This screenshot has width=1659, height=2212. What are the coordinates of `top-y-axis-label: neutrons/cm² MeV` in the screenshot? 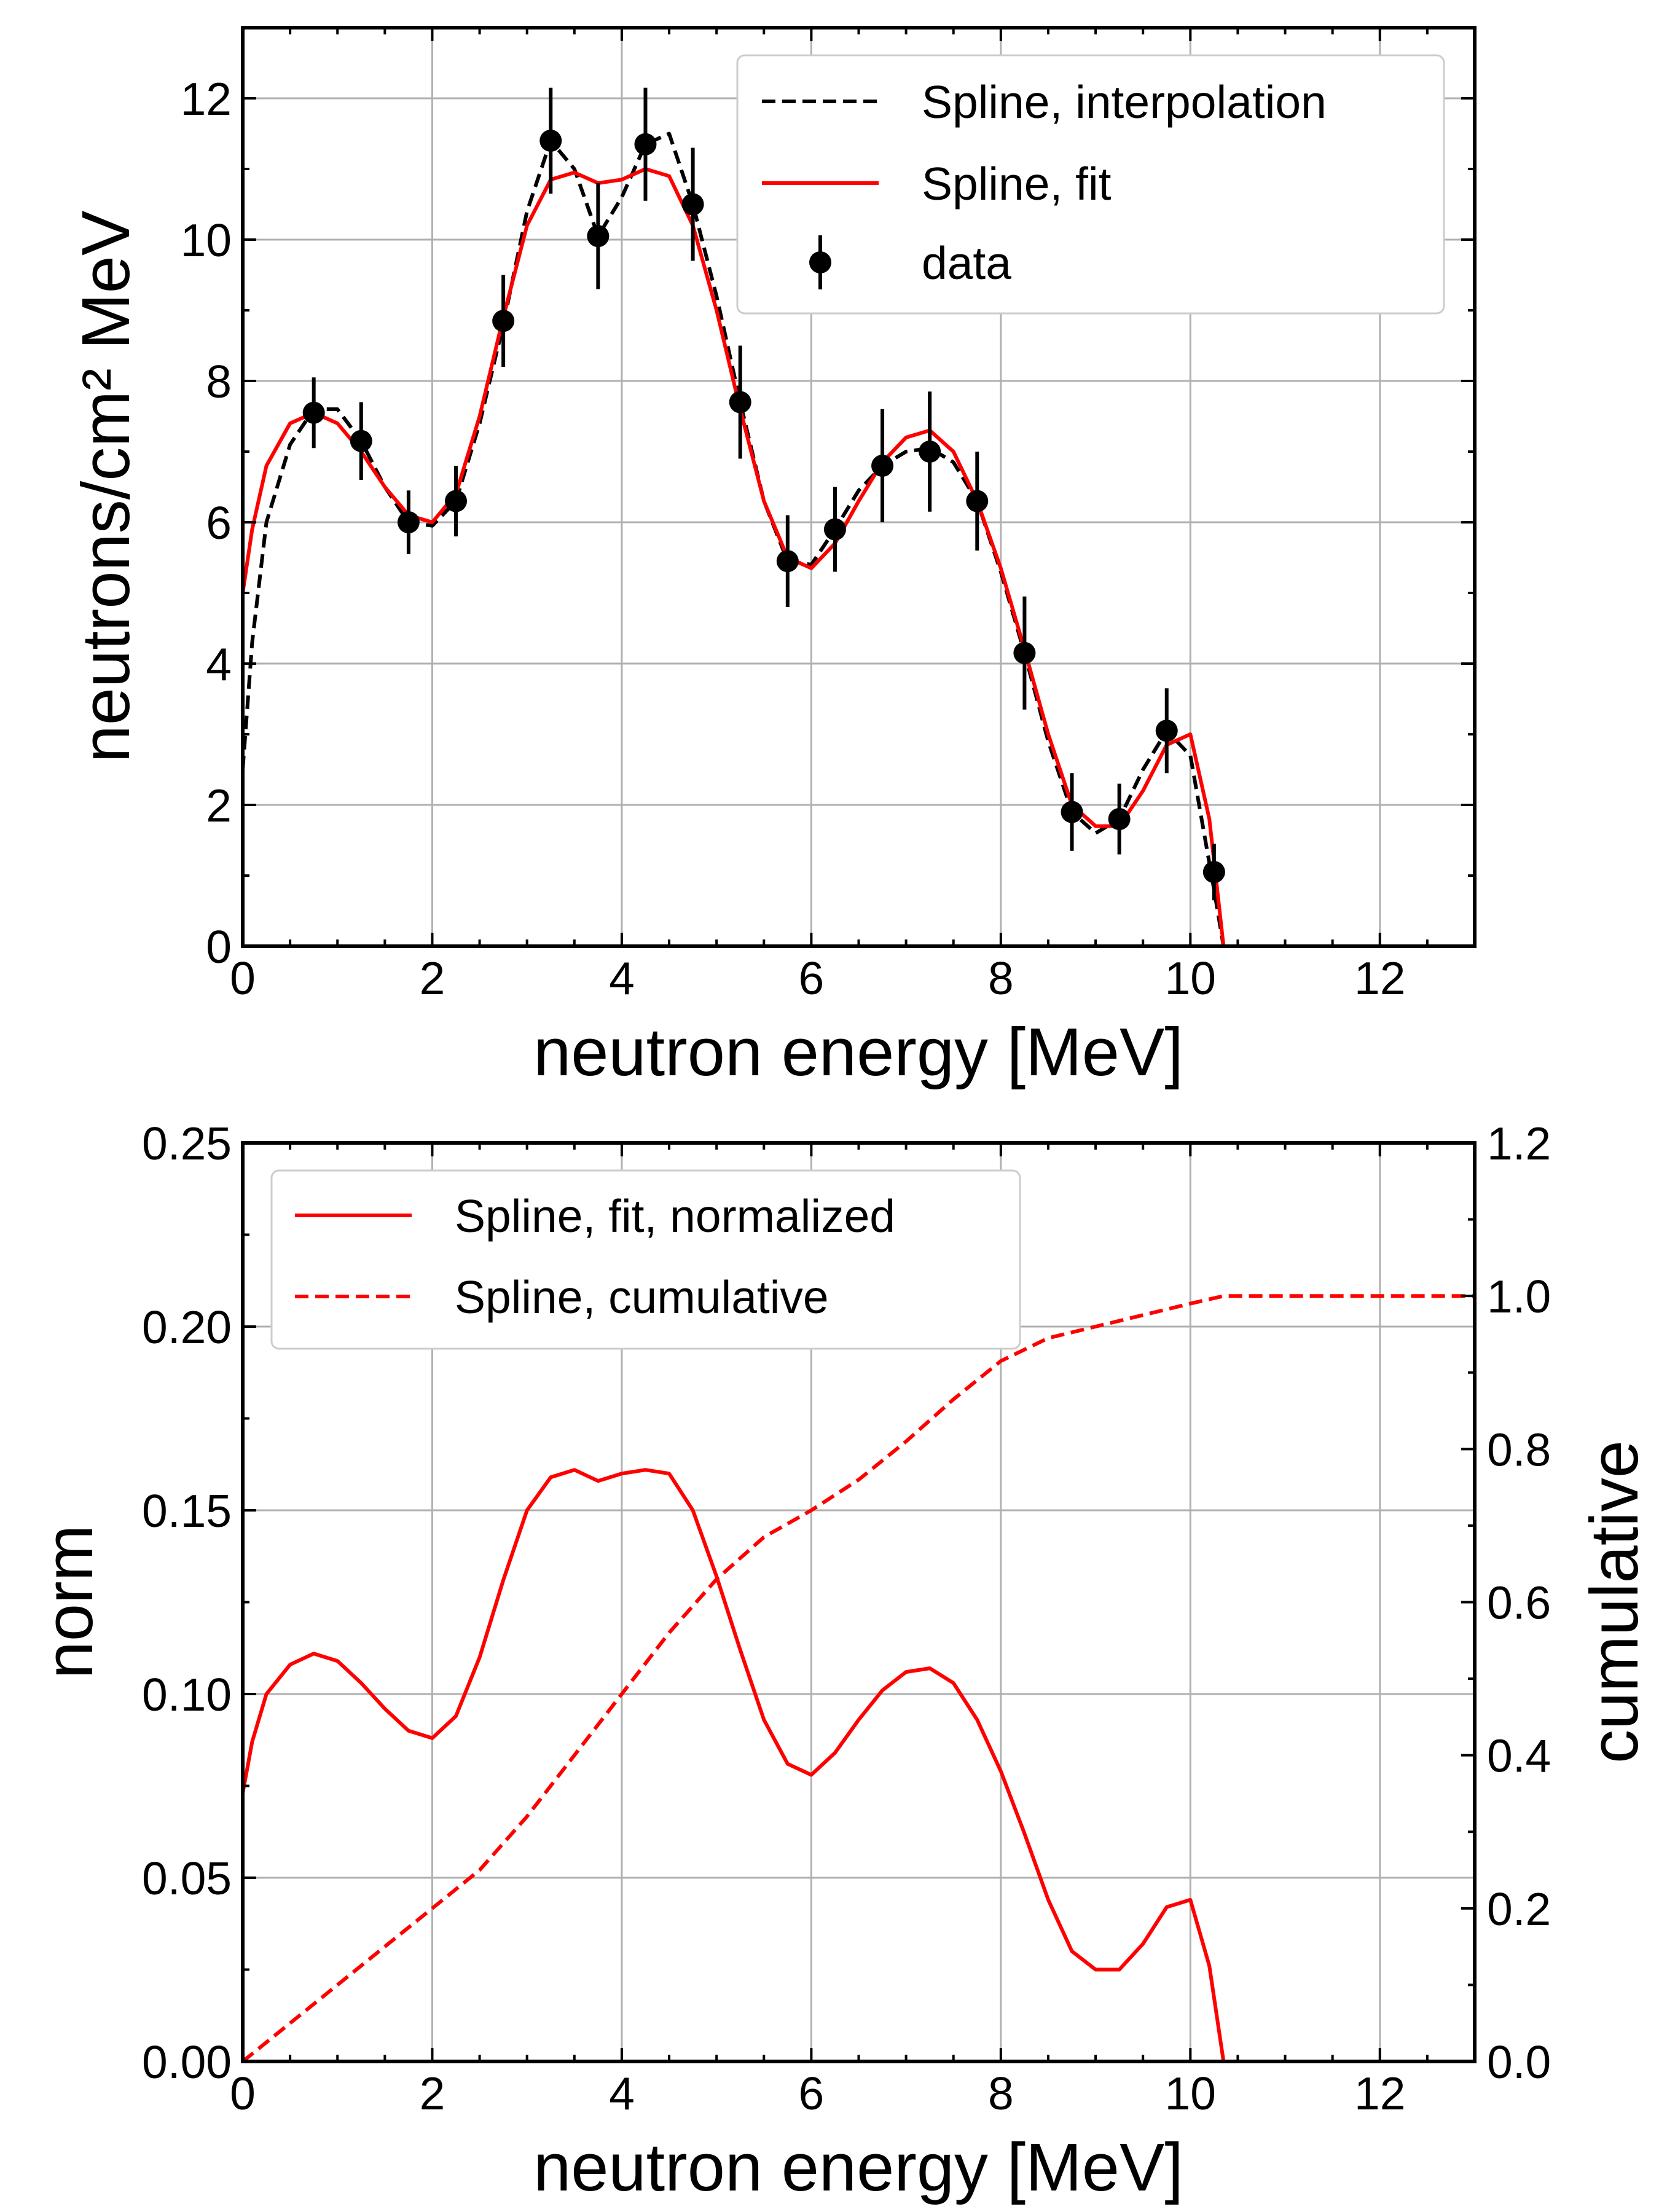 It's located at (106, 487).